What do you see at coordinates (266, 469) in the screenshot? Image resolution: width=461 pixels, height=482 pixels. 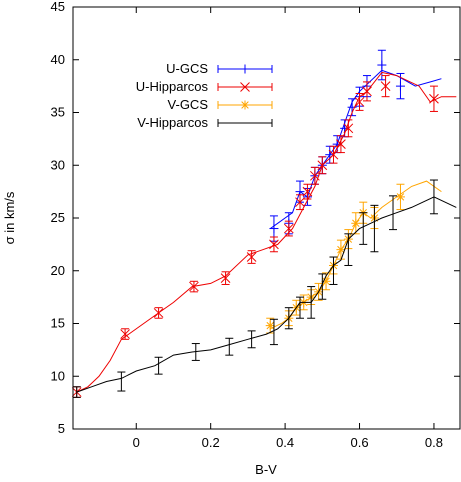 I see `x-axis-label: B-V` at bounding box center [266, 469].